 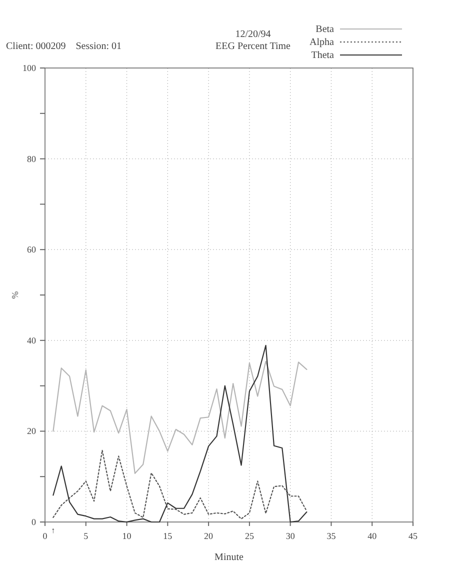 I want to click on text: Beta, so click(x=325, y=29).